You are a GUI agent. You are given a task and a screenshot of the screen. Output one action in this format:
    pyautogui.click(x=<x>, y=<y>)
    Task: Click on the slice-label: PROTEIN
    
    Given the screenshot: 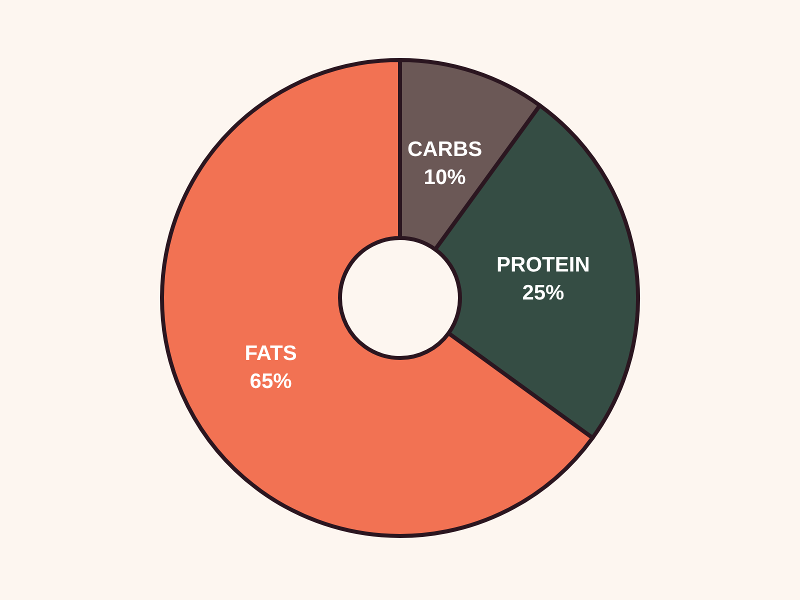 What is the action you would take?
    pyautogui.click(x=543, y=264)
    